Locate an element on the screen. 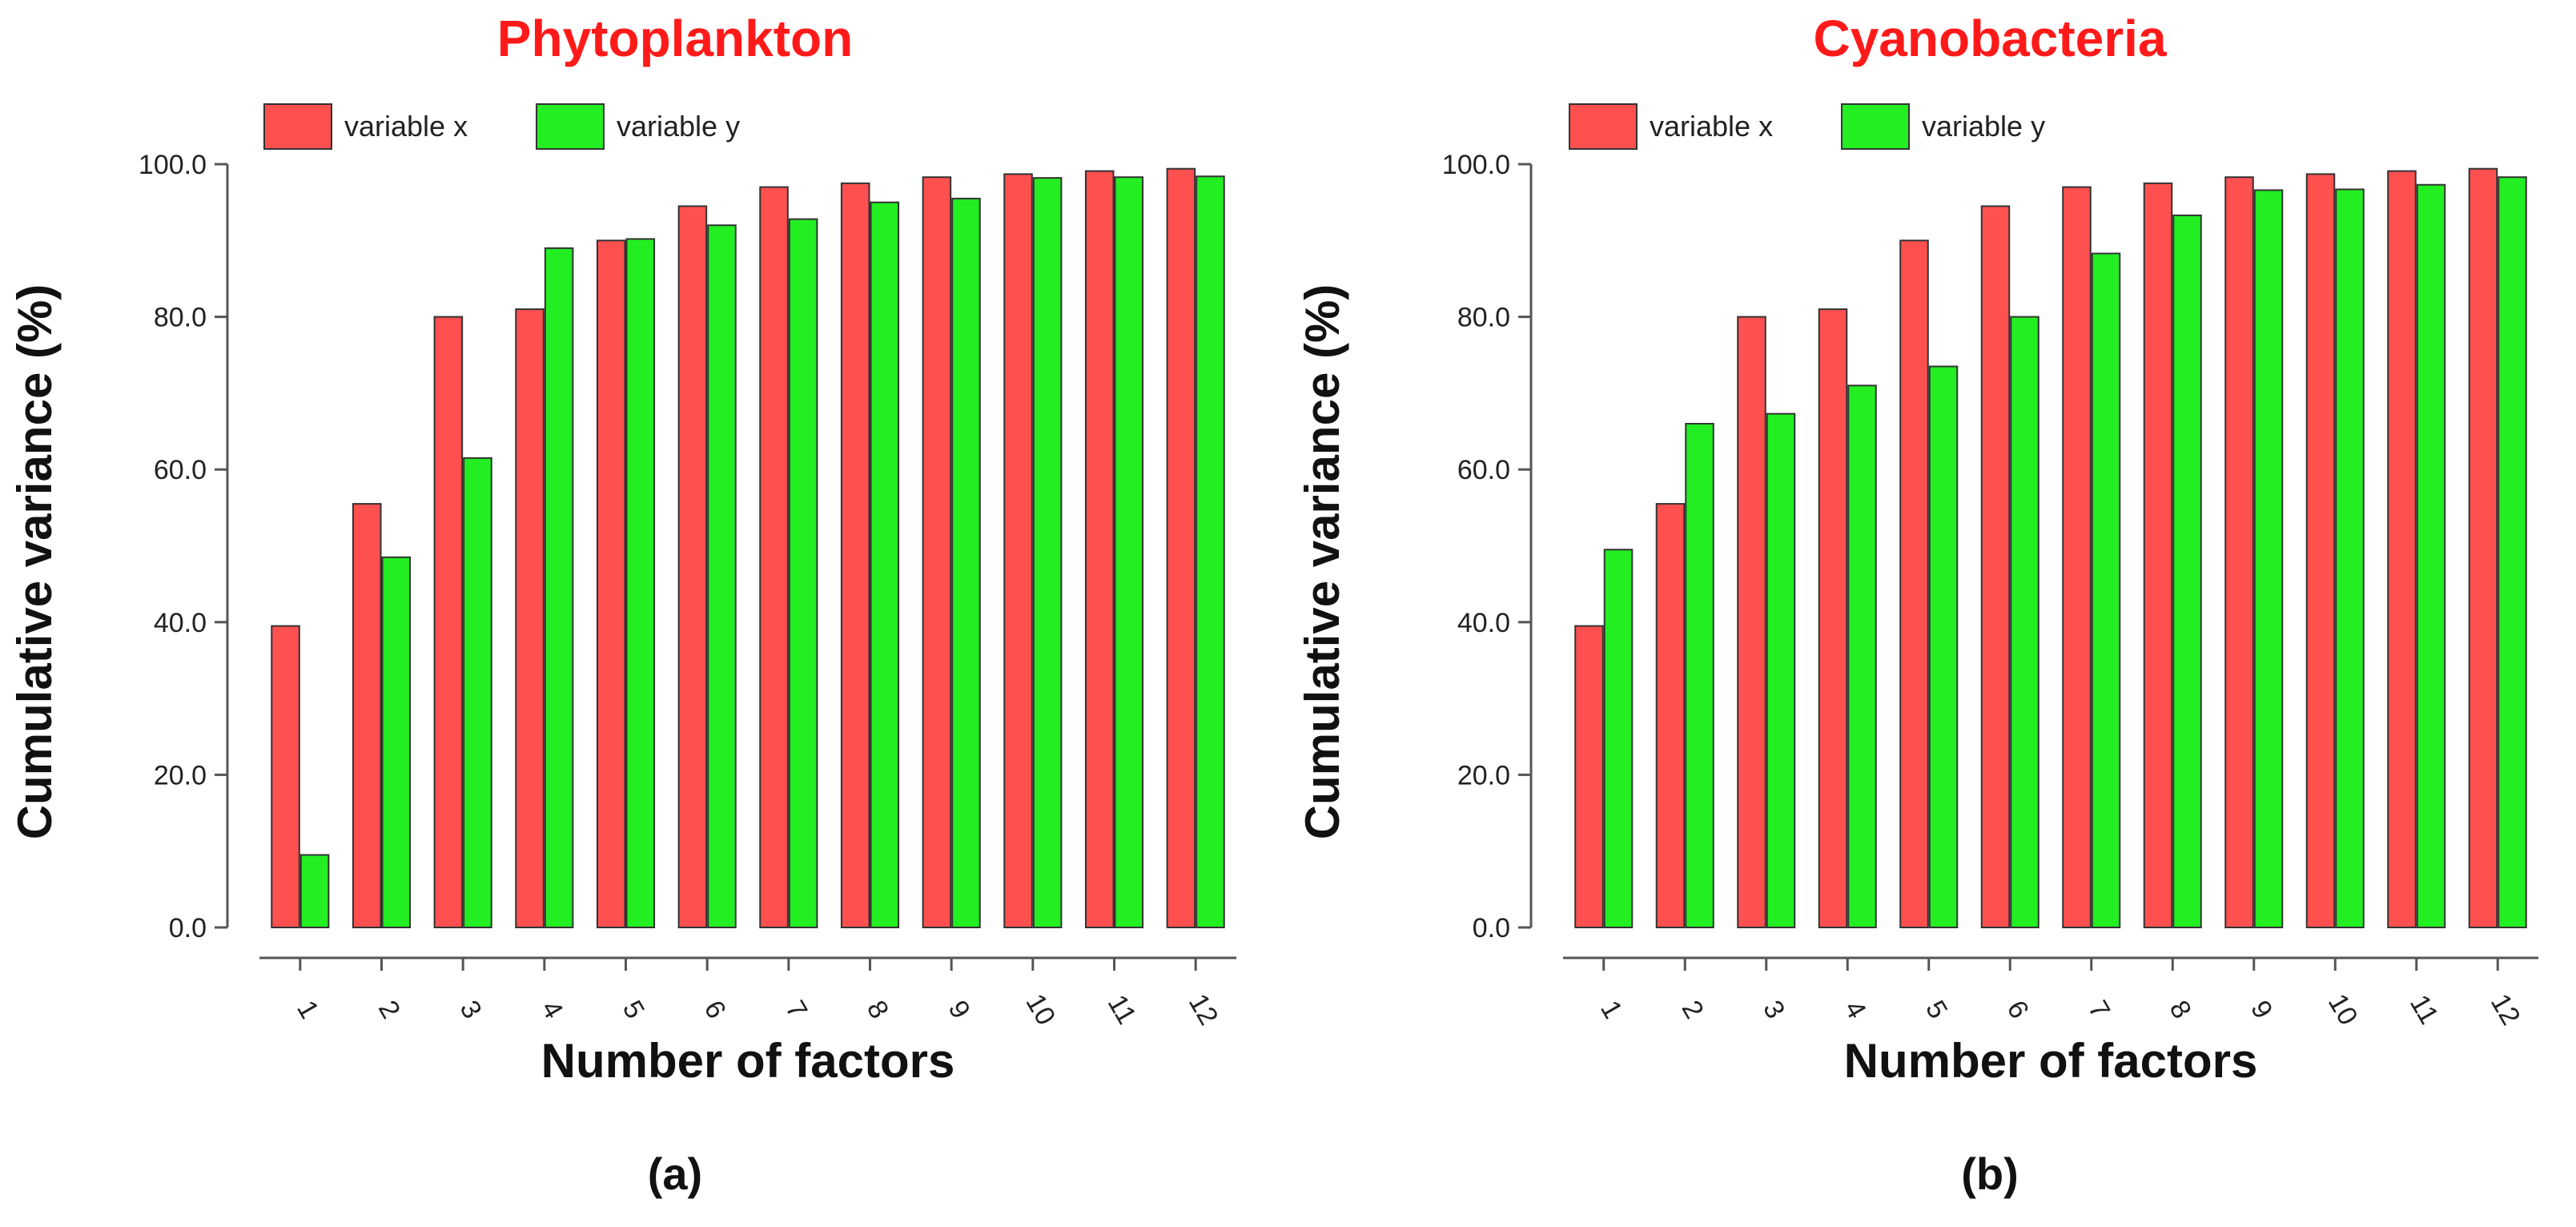 The image size is (2576, 1227). panel-caption: (b) is located at coordinates (1990, 1174).